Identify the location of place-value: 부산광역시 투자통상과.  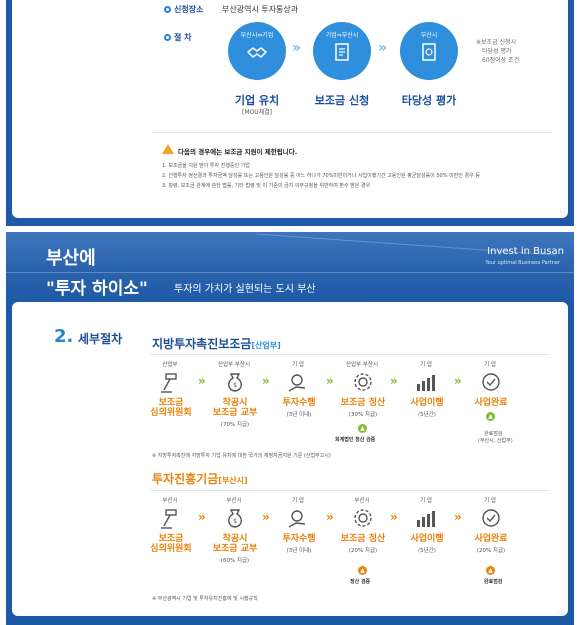
(260, 9).